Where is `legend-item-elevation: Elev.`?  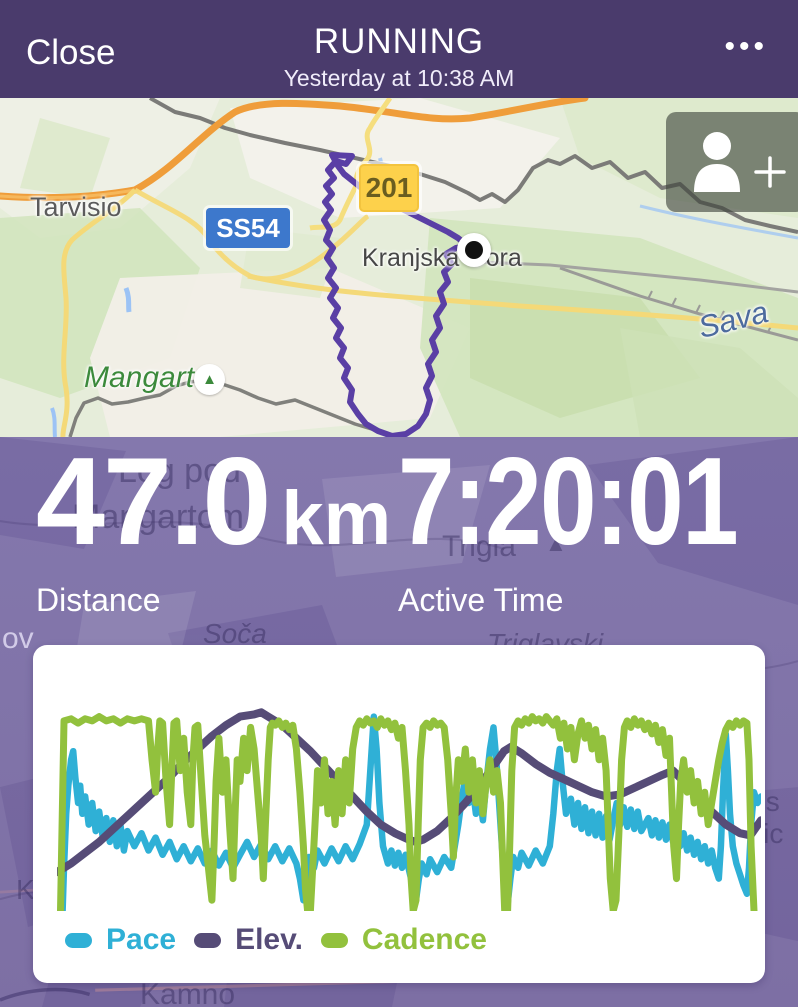
legend-item-elevation: Elev. is located at coordinates (248, 940).